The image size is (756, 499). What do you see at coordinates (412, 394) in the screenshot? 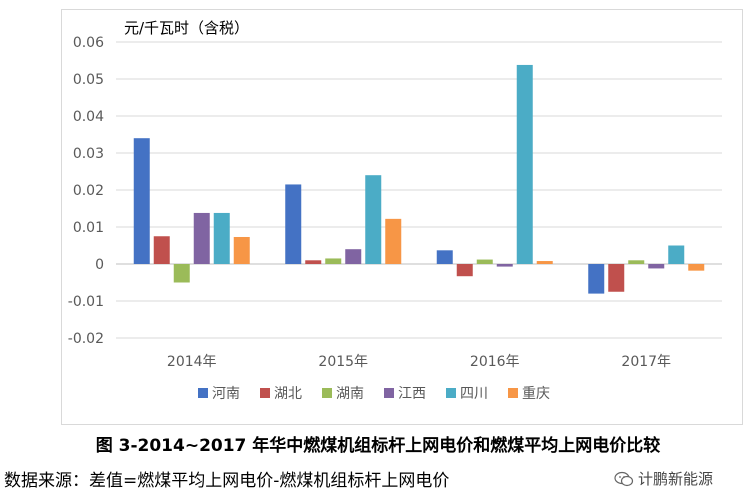
I see `legend-label: 江西` at bounding box center [412, 394].